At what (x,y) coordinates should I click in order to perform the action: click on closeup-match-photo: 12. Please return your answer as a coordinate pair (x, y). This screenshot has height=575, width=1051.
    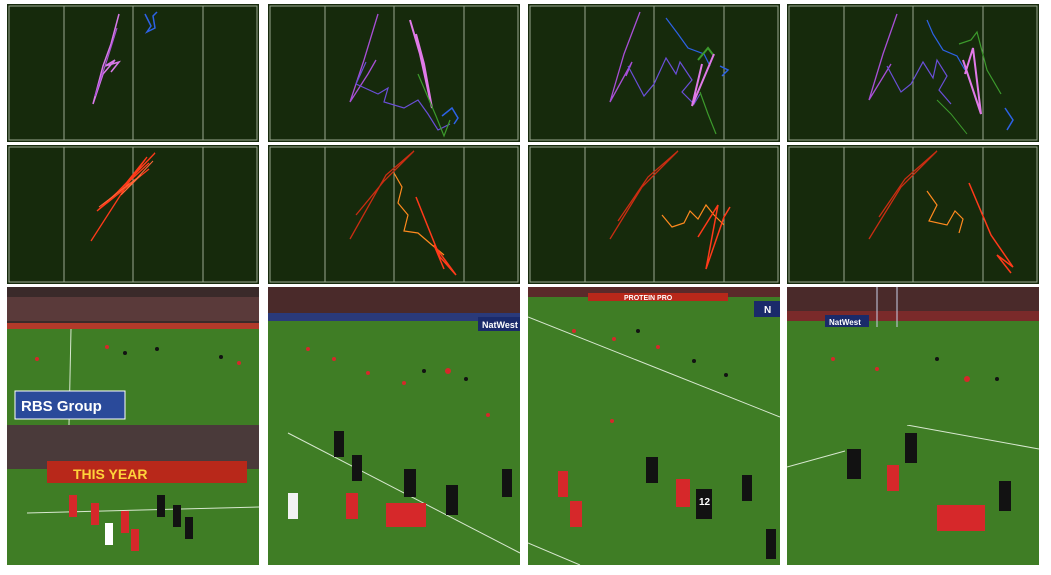
    Looking at the image, I should click on (654, 495).